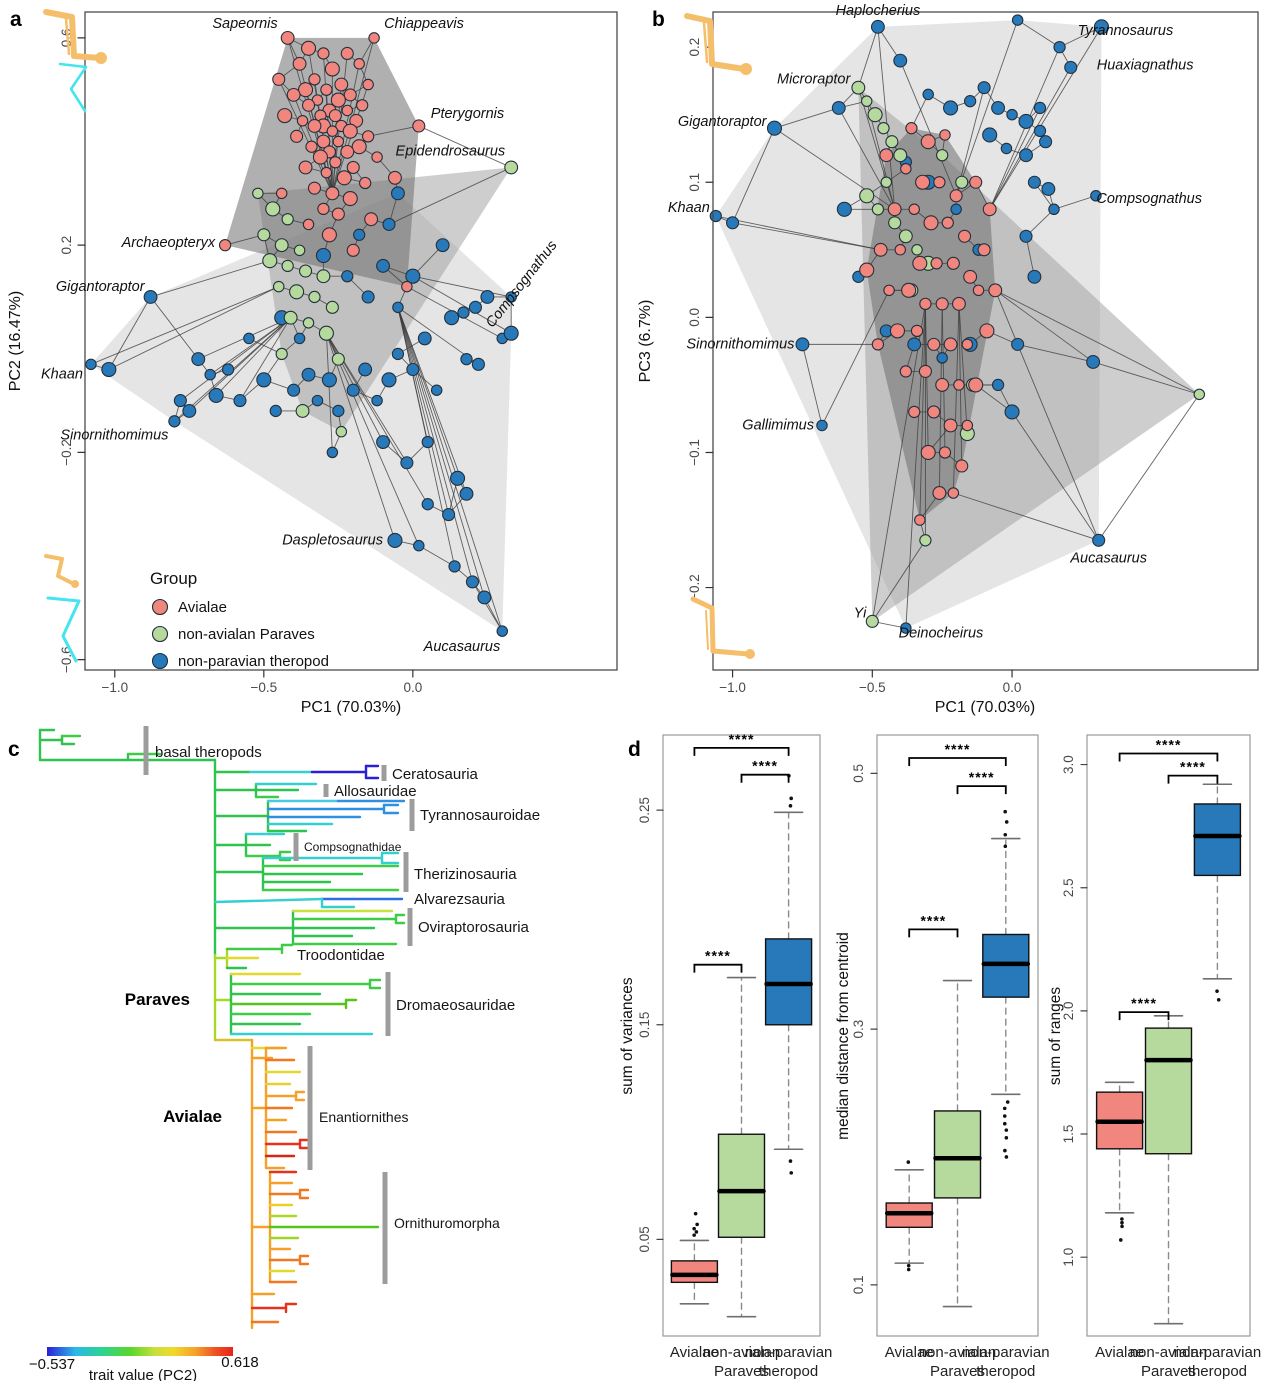  Describe the element at coordinates (741, 1035) in the screenshot. I see `subplot-border` at that location.